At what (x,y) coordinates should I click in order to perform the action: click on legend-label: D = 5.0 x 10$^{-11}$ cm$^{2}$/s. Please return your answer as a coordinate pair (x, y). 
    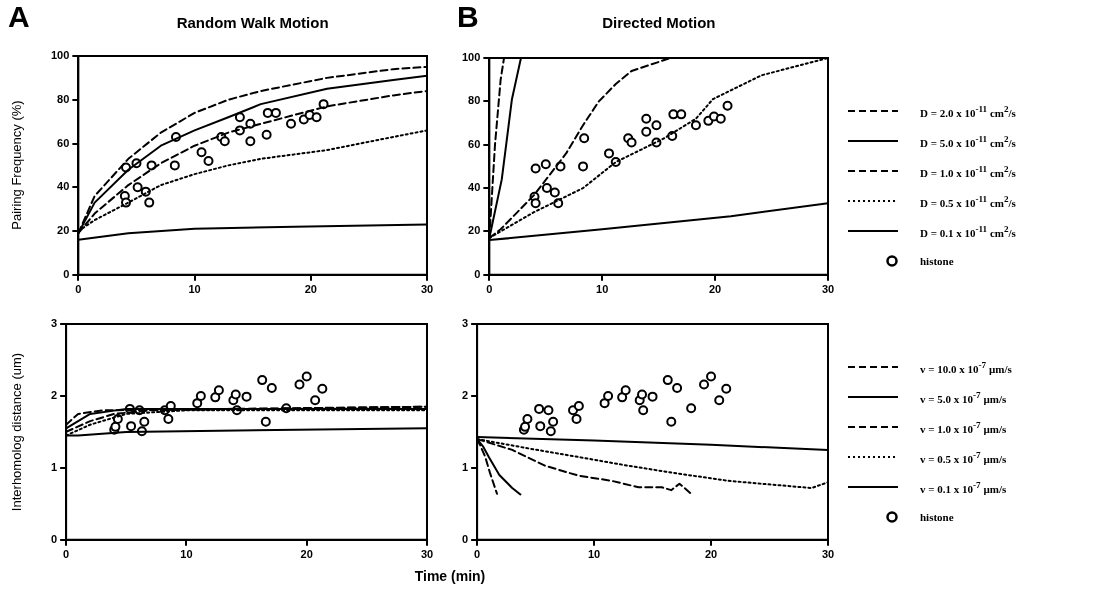
    Looking at the image, I should click on (968, 141).